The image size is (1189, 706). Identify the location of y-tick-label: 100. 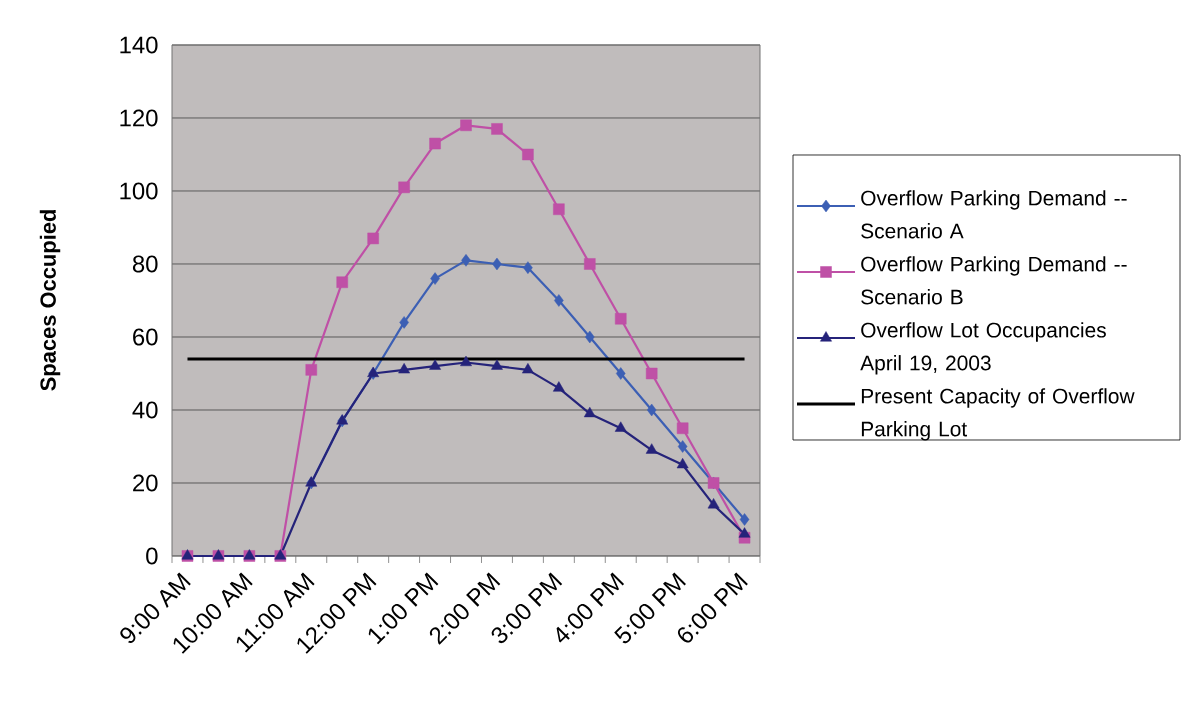
(139, 191).